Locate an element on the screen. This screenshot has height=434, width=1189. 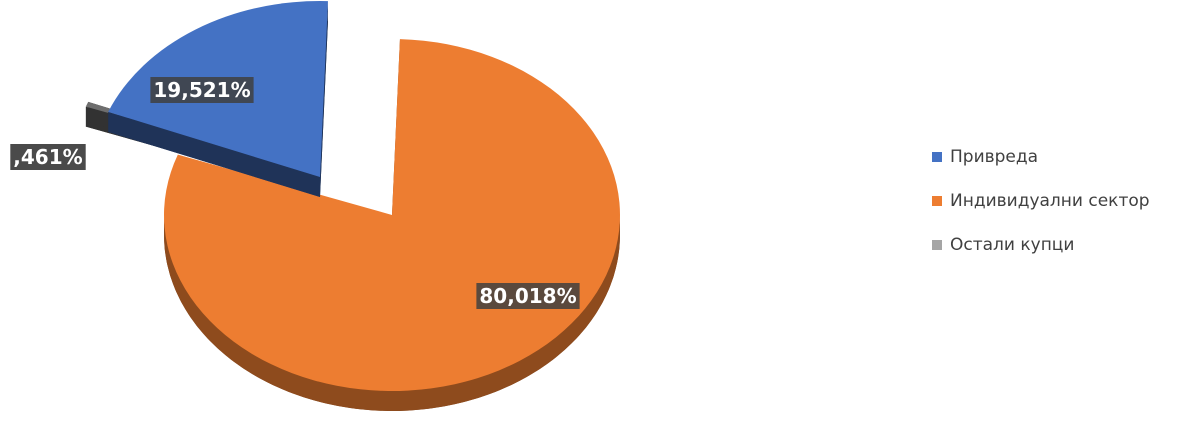
legend-swatch-privreda is located at coordinates (937, 157).